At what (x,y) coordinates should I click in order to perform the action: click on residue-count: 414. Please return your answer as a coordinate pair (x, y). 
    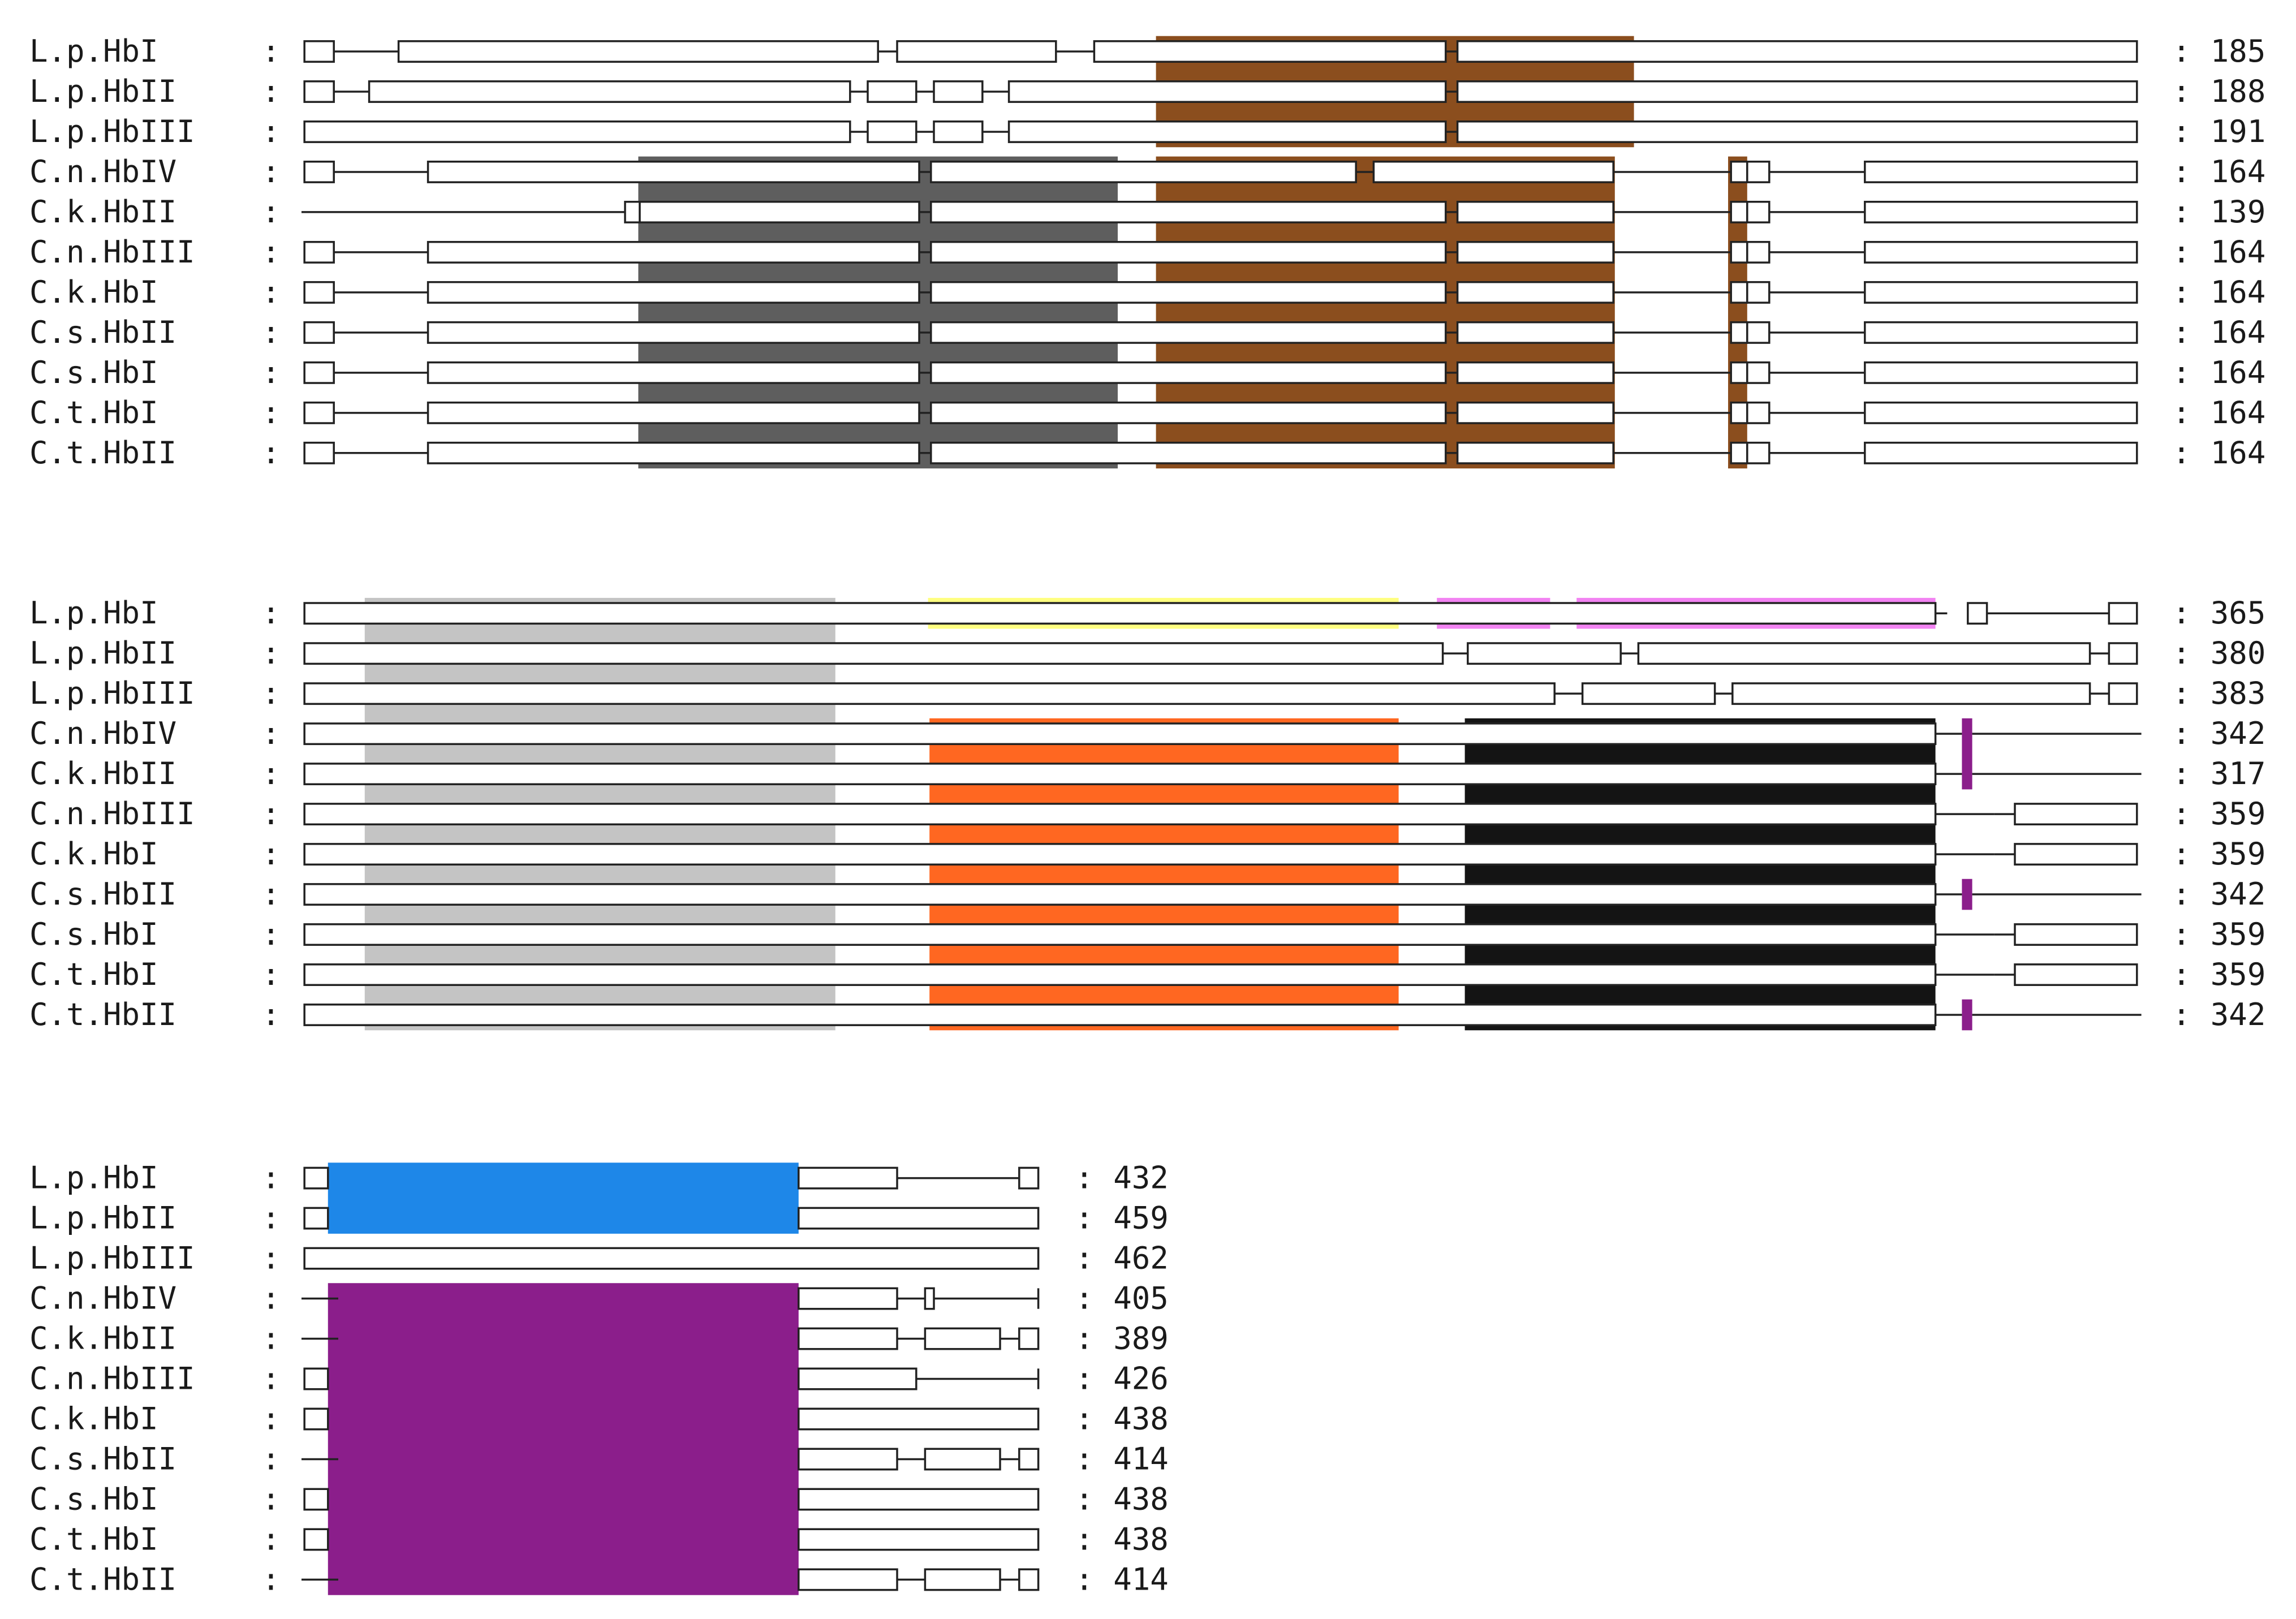
    Looking at the image, I should click on (1141, 1579).